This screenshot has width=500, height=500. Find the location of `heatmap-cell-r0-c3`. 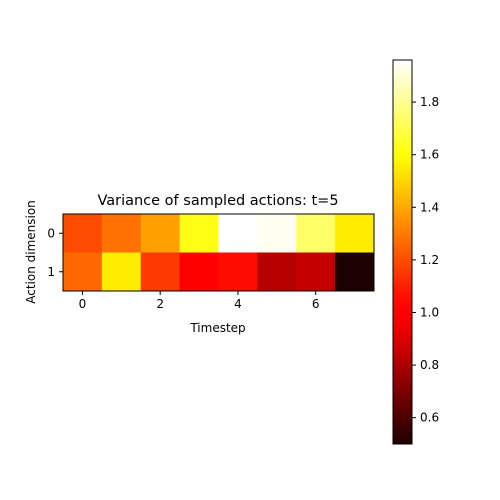

heatmap-cell-r0-c3 is located at coordinates (199, 233).